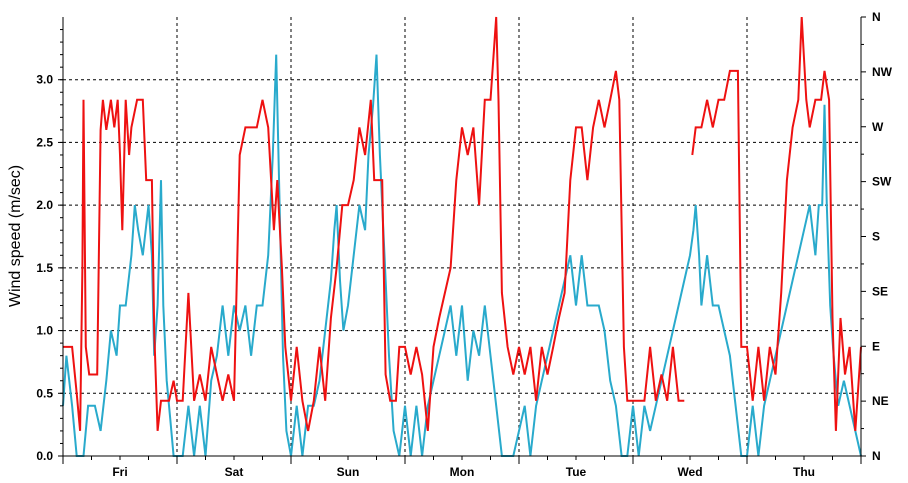  Describe the element at coordinates (876, 237) in the screenshot. I see `y2-tick-label-4: S` at that location.